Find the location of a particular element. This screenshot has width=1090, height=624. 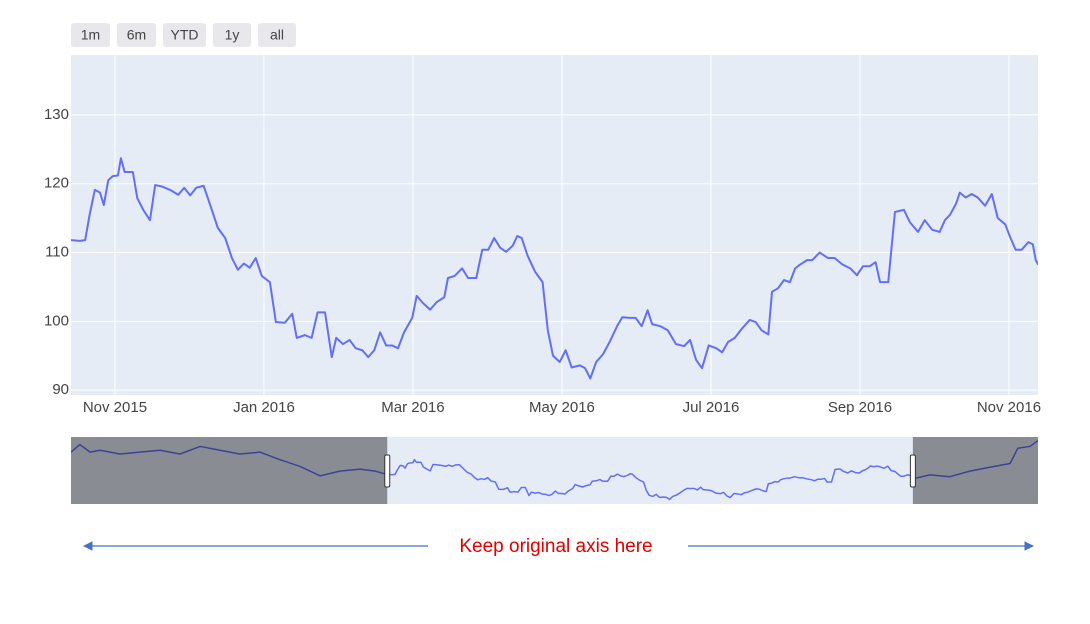

x-tick-label: Jul 2016 is located at coordinates (711, 407).